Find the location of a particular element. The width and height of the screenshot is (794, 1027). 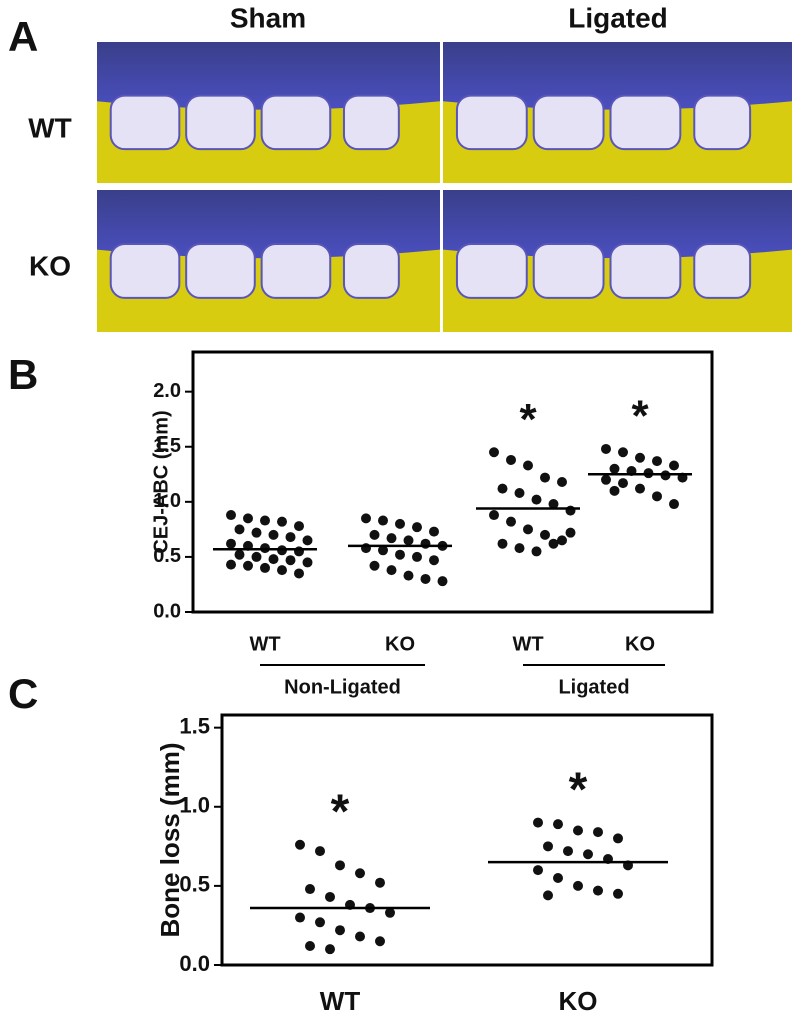

significance-star: * is located at coordinates (640, 416).